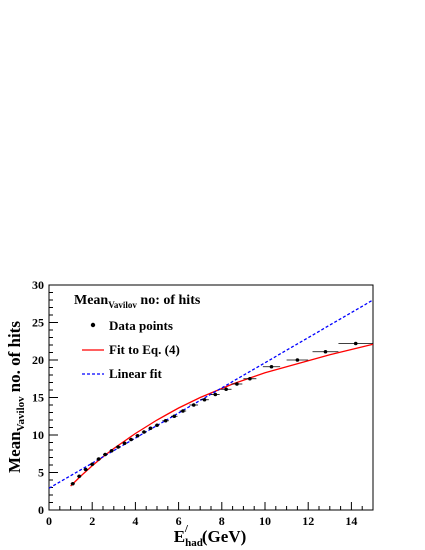 The height and width of the screenshot is (550, 425). What do you see at coordinates (38, 285) in the screenshot?
I see `y-tick-label: 30` at bounding box center [38, 285].